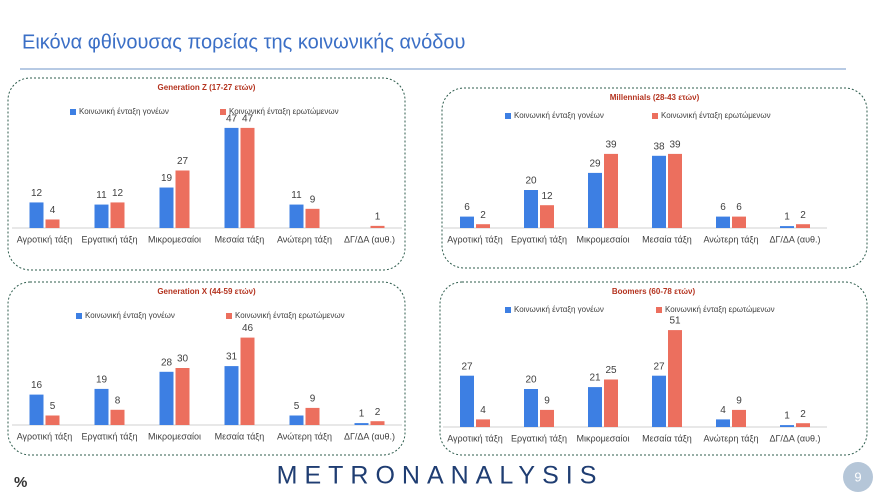 The width and height of the screenshot is (880, 495). I want to click on chart-title: Generation Z (17-27 ετών), so click(207, 87).